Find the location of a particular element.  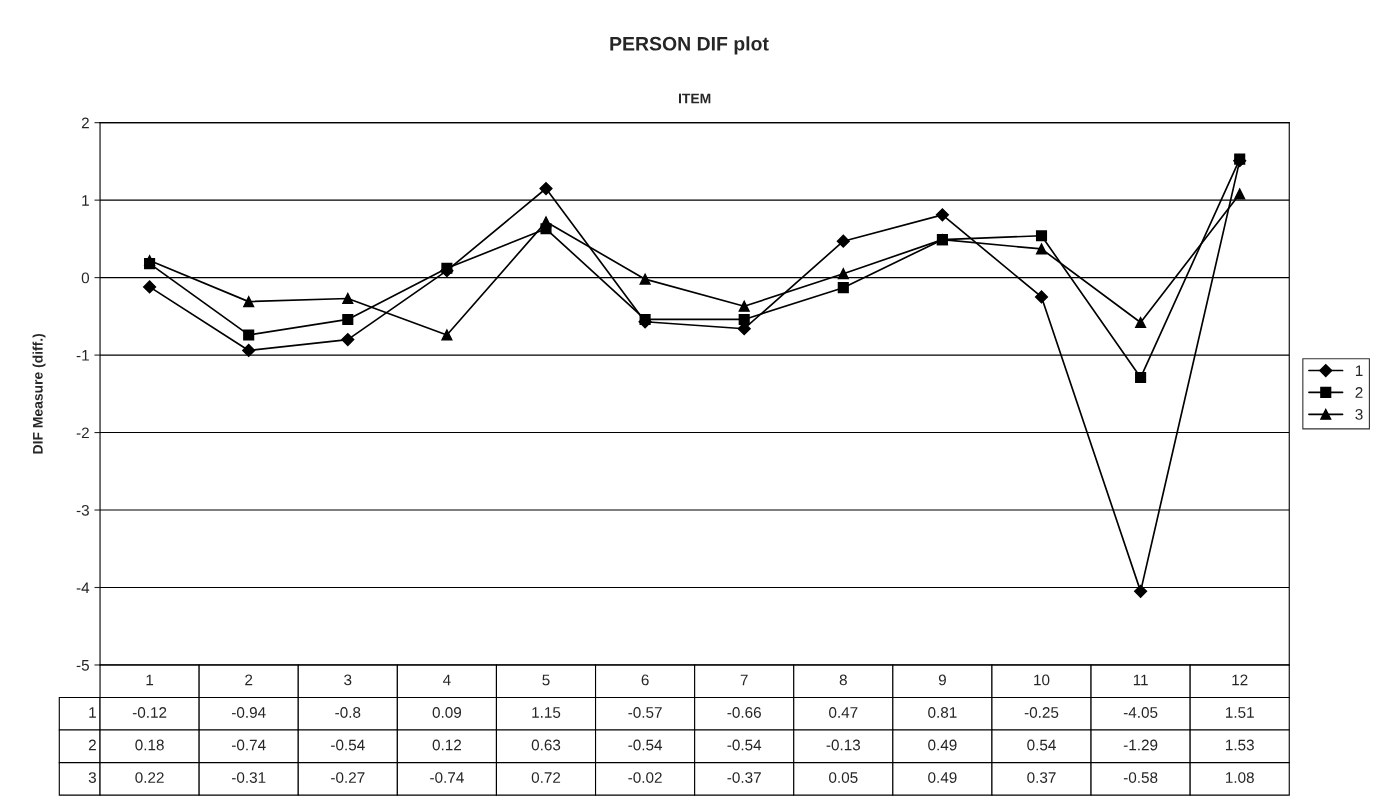

data-label: -0.58 is located at coordinates (1140, 777).